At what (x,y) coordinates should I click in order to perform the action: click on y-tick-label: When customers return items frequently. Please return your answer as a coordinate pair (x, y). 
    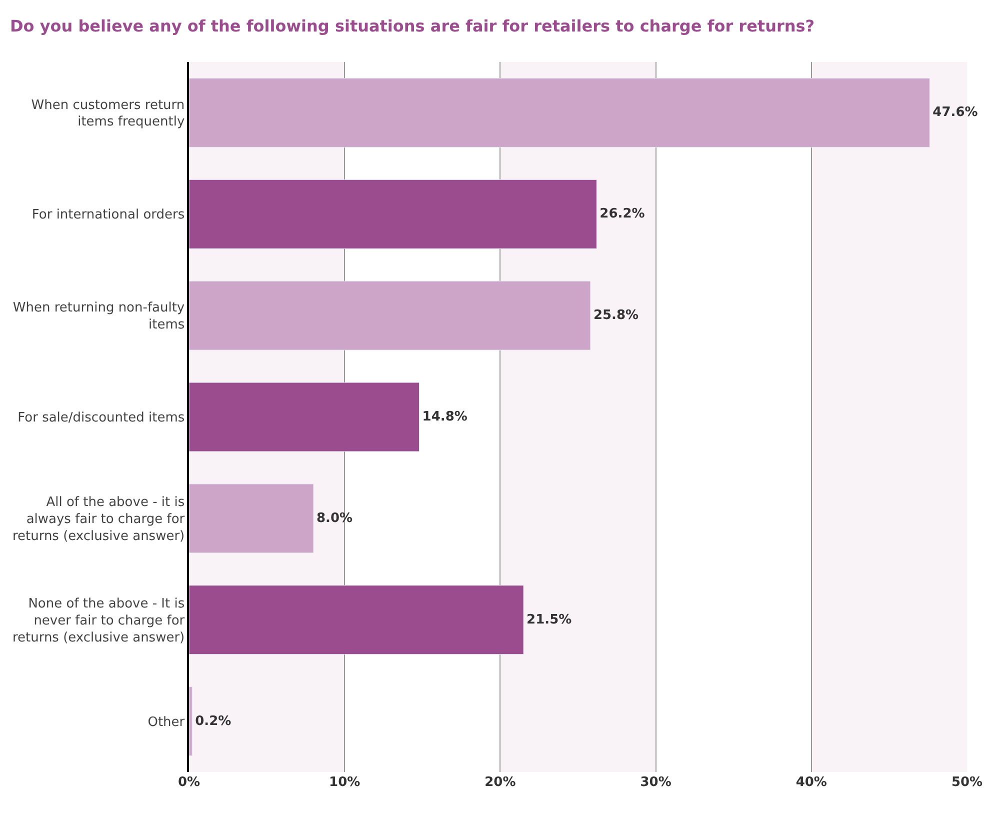
    Looking at the image, I should click on (108, 114).